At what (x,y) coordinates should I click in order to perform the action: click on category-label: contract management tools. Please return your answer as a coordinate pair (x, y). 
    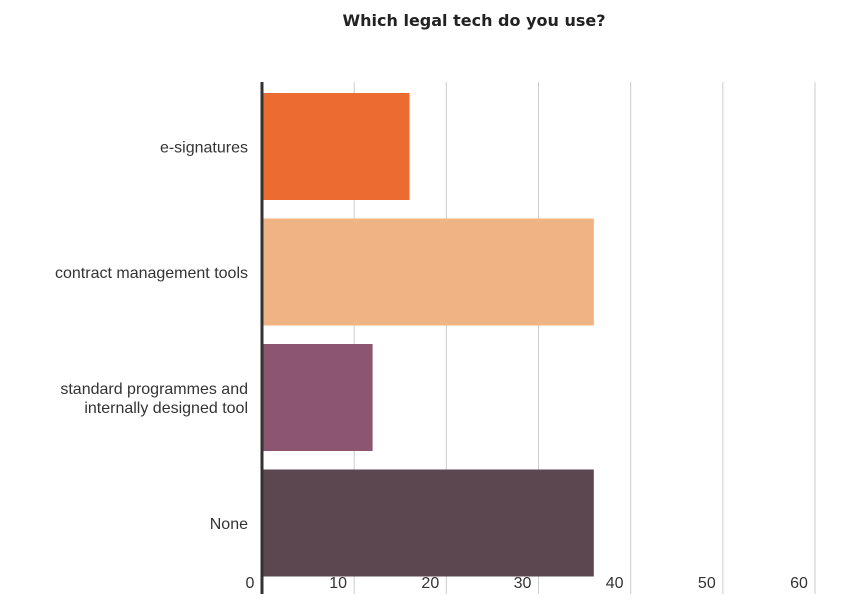
    Looking at the image, I should click on (151, 273).